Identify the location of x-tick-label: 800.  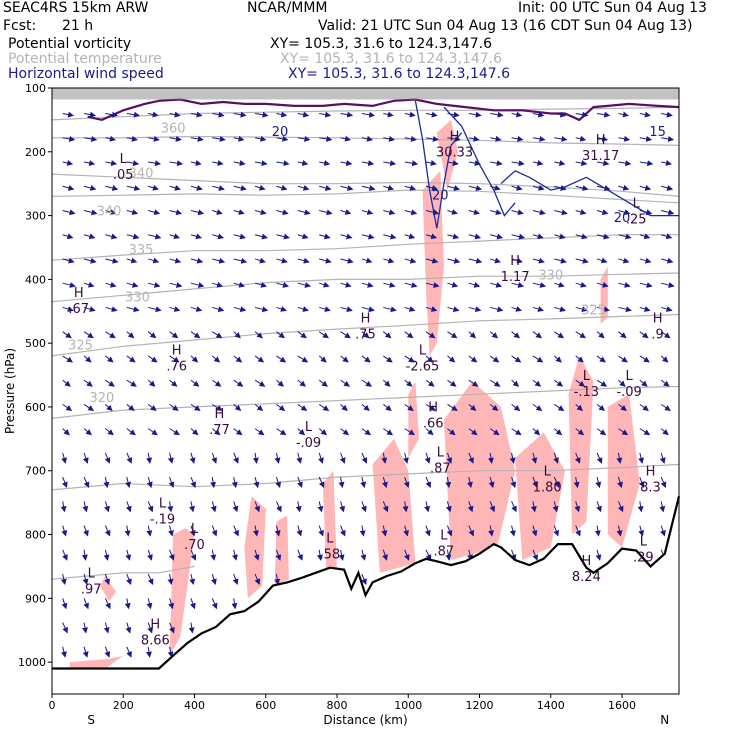
(337, 705).